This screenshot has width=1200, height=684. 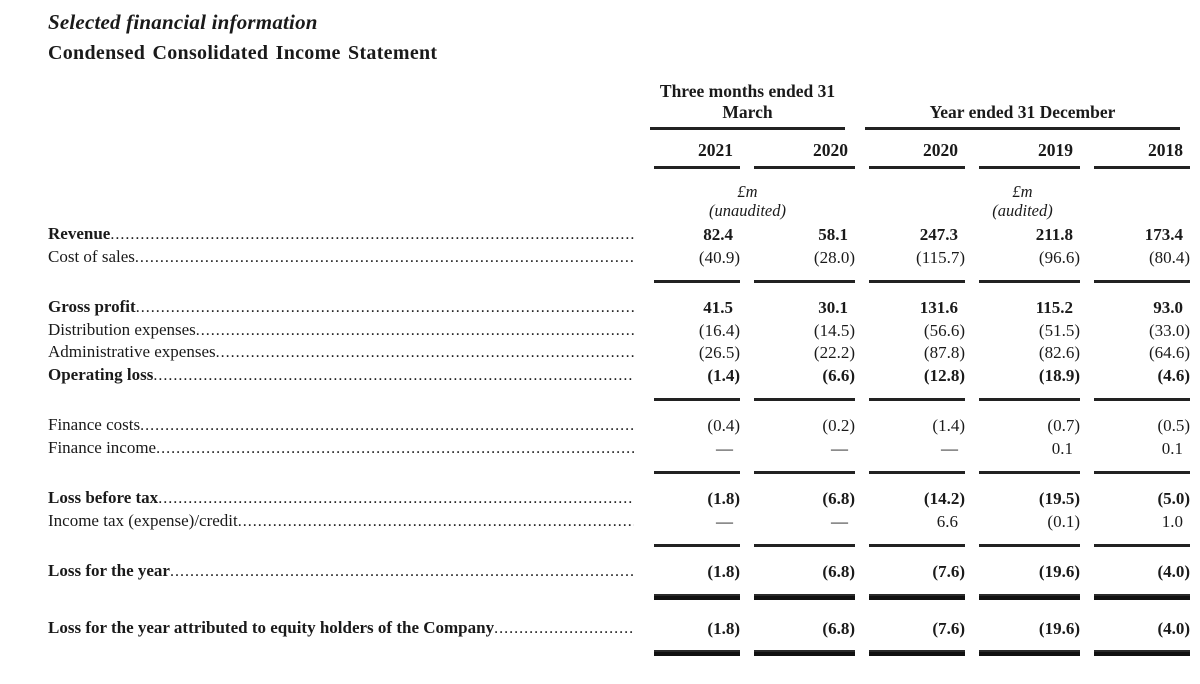 I want to click on table-row: Income tax (expense)/credit — — 6.6 (0.1) 1.0, so click(x=619, y=521).